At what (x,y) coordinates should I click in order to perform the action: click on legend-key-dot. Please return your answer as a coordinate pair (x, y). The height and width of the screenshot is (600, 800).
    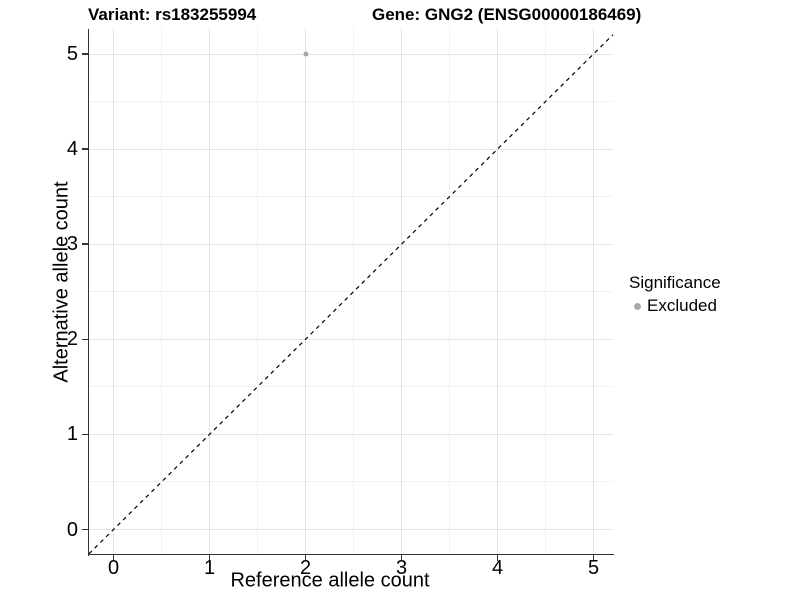
    Looking at the image, I should click on (637, 306).